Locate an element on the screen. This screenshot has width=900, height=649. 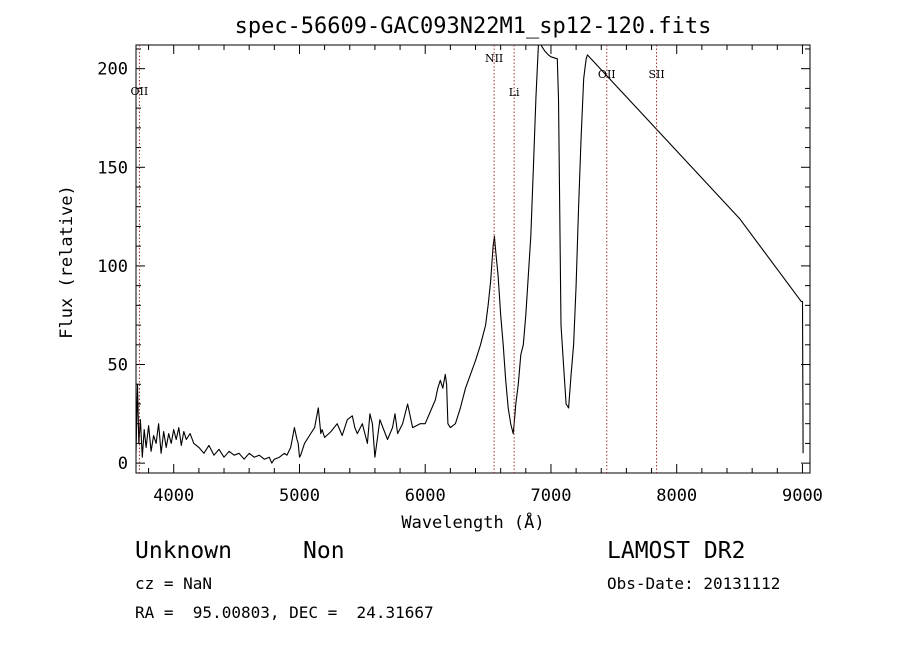
y-tick-label: 200 is located at coordinates (112, 70).